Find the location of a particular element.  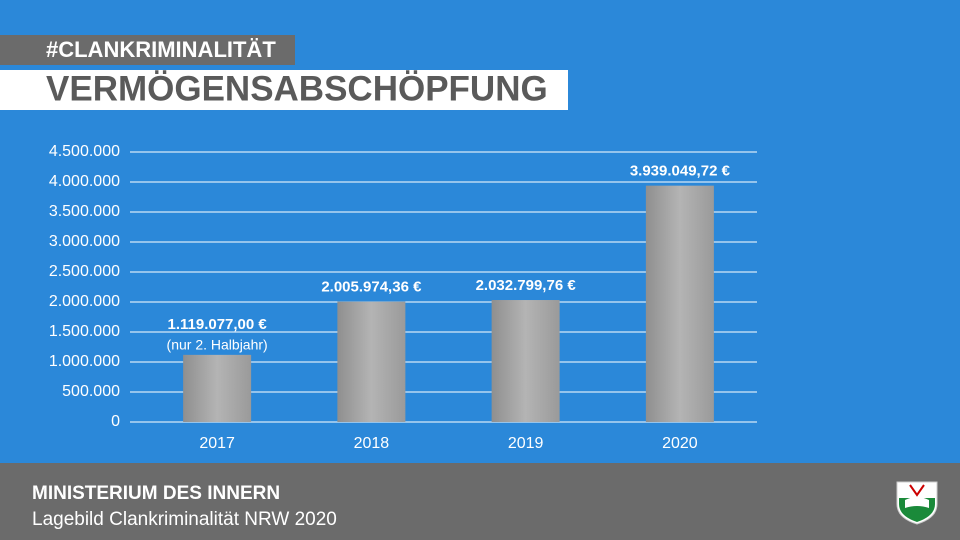

value-label: 2.005.974,36 € is located at coordinates (371, 287).